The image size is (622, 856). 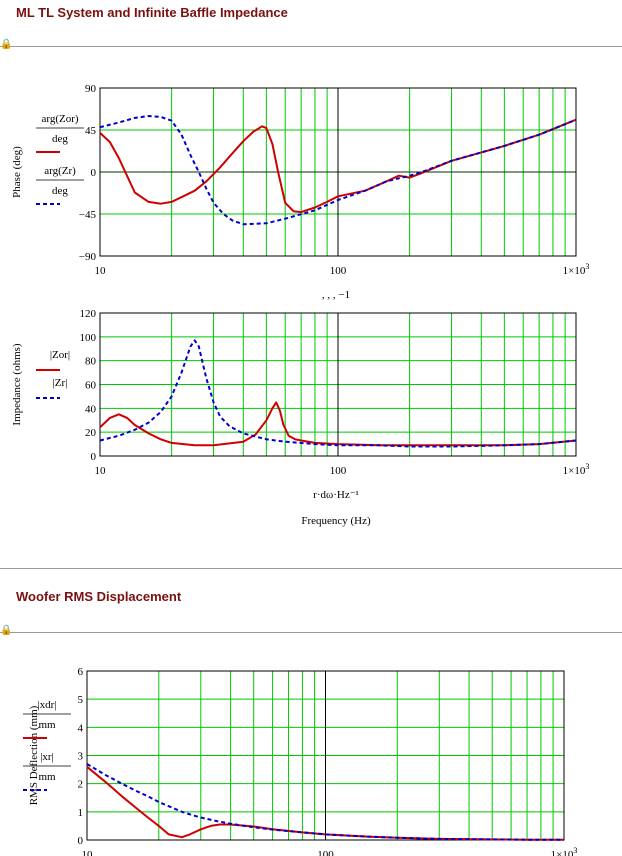 I want to click on y-axis-label: Phase (deg), so click(x=17, y=172).